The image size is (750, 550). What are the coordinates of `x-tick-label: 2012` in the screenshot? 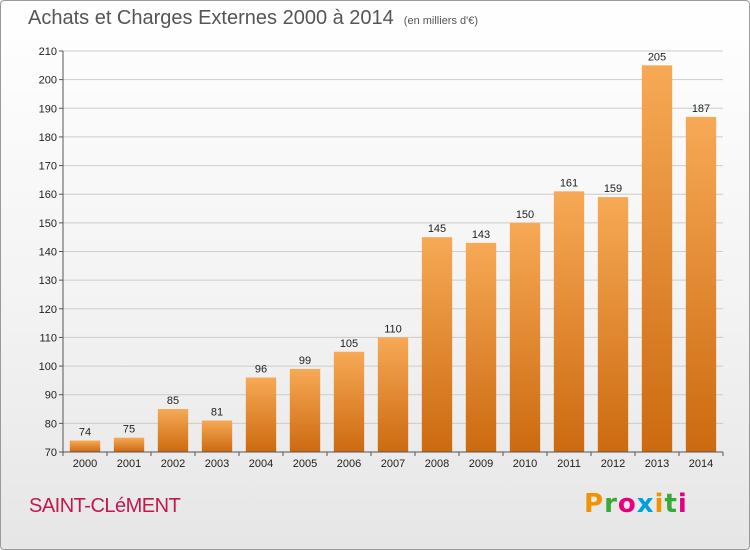 It's located at (613, 464).